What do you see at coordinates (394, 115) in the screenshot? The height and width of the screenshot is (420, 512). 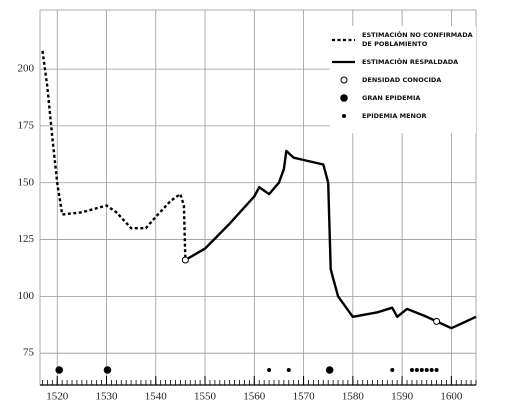 I see `legend-label: EPIDEMIA MENOR` at bounding box center [394, 115].